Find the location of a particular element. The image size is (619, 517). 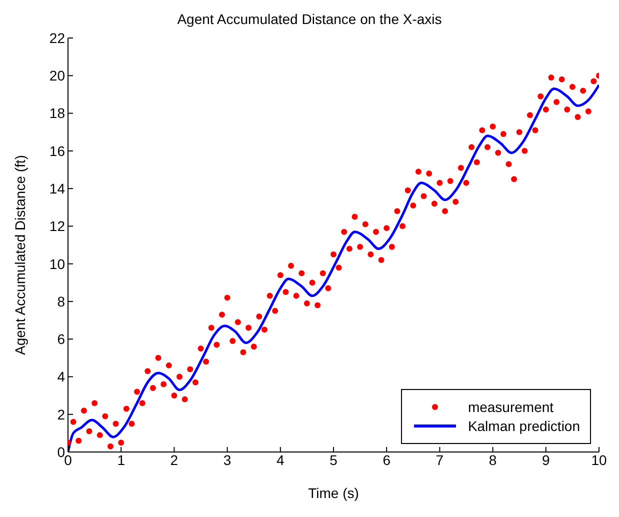

y-axis-title: Agent Accumulated Distance (ft) is located at coordinates (20, 255).